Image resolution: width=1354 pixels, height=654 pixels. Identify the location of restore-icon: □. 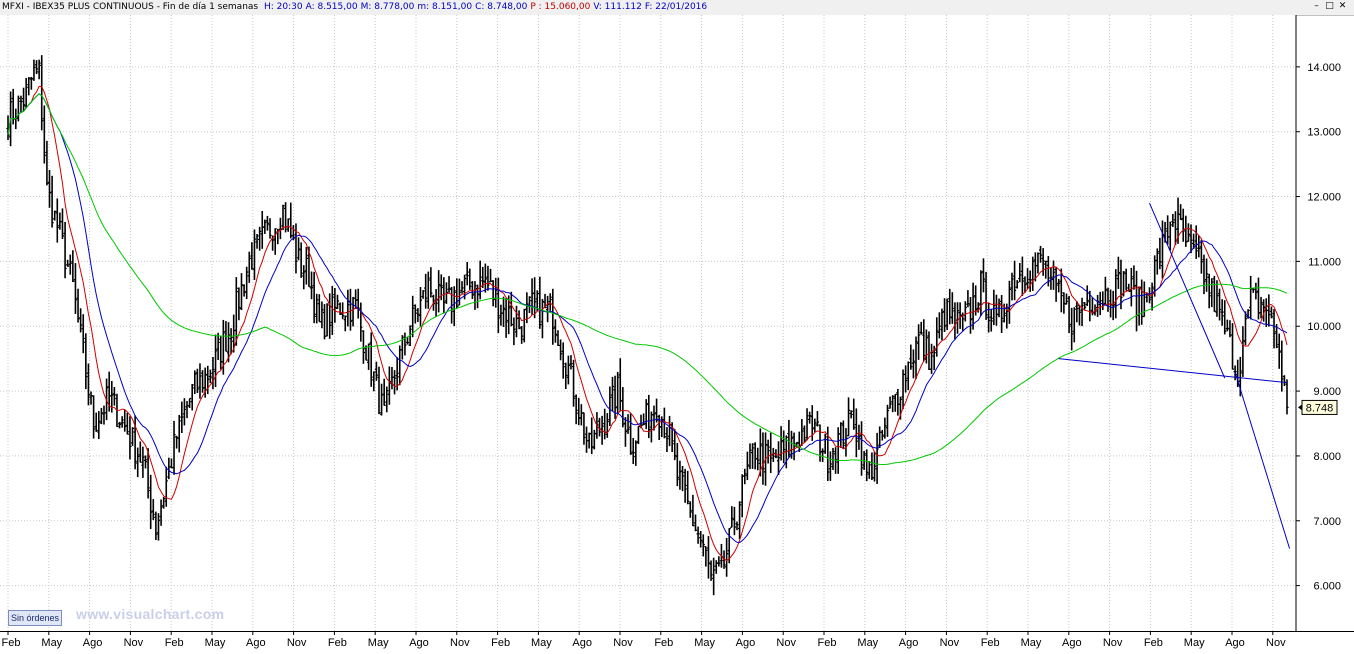
(1329, 6).